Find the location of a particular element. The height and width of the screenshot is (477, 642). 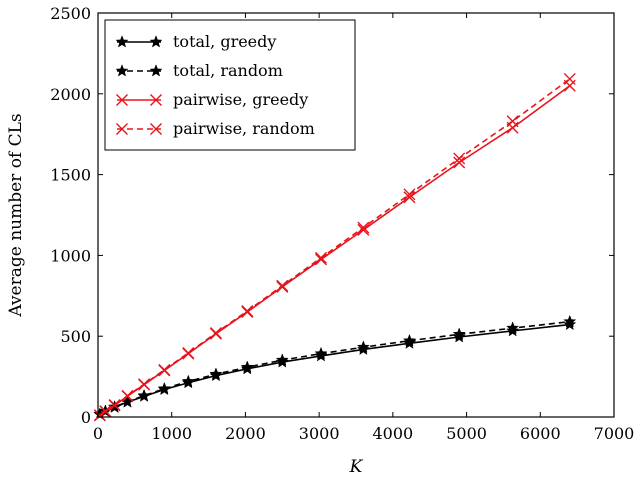

y-tick-label: 0 is located at coordinates (86, 417).